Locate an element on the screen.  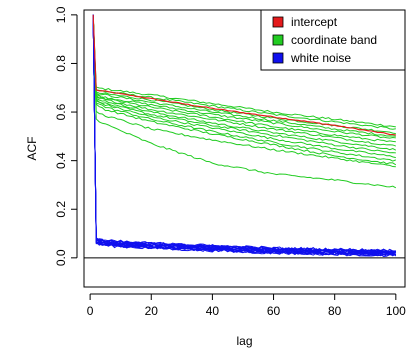
legend-label: coordinate band is located at coordinates (334, 40).